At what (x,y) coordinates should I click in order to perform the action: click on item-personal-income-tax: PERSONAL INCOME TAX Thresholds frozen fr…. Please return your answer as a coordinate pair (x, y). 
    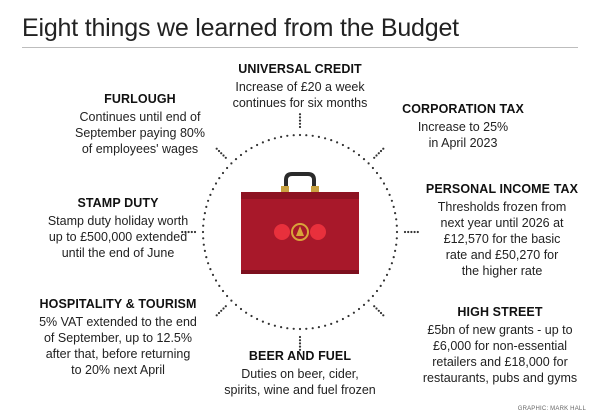
    Looking at the image, I should click on (502, 230).